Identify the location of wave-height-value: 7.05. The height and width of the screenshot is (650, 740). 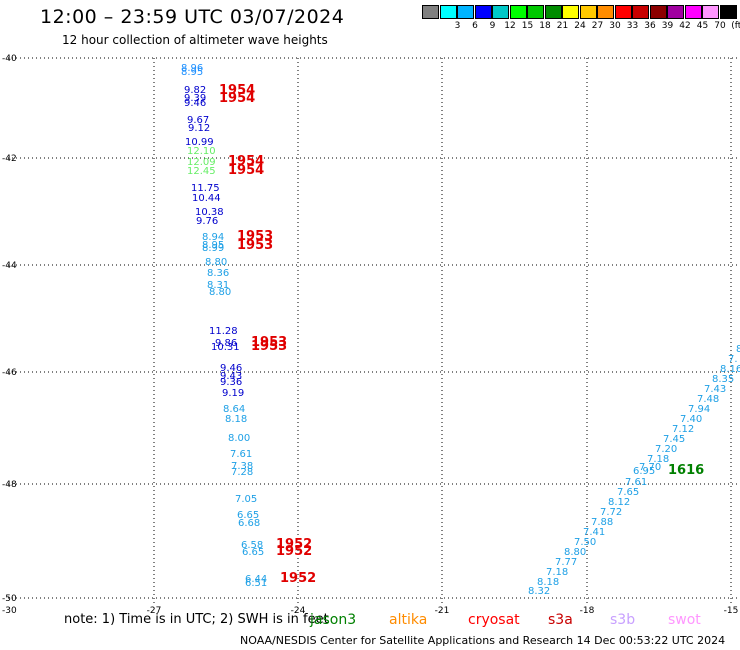
(246, 499).